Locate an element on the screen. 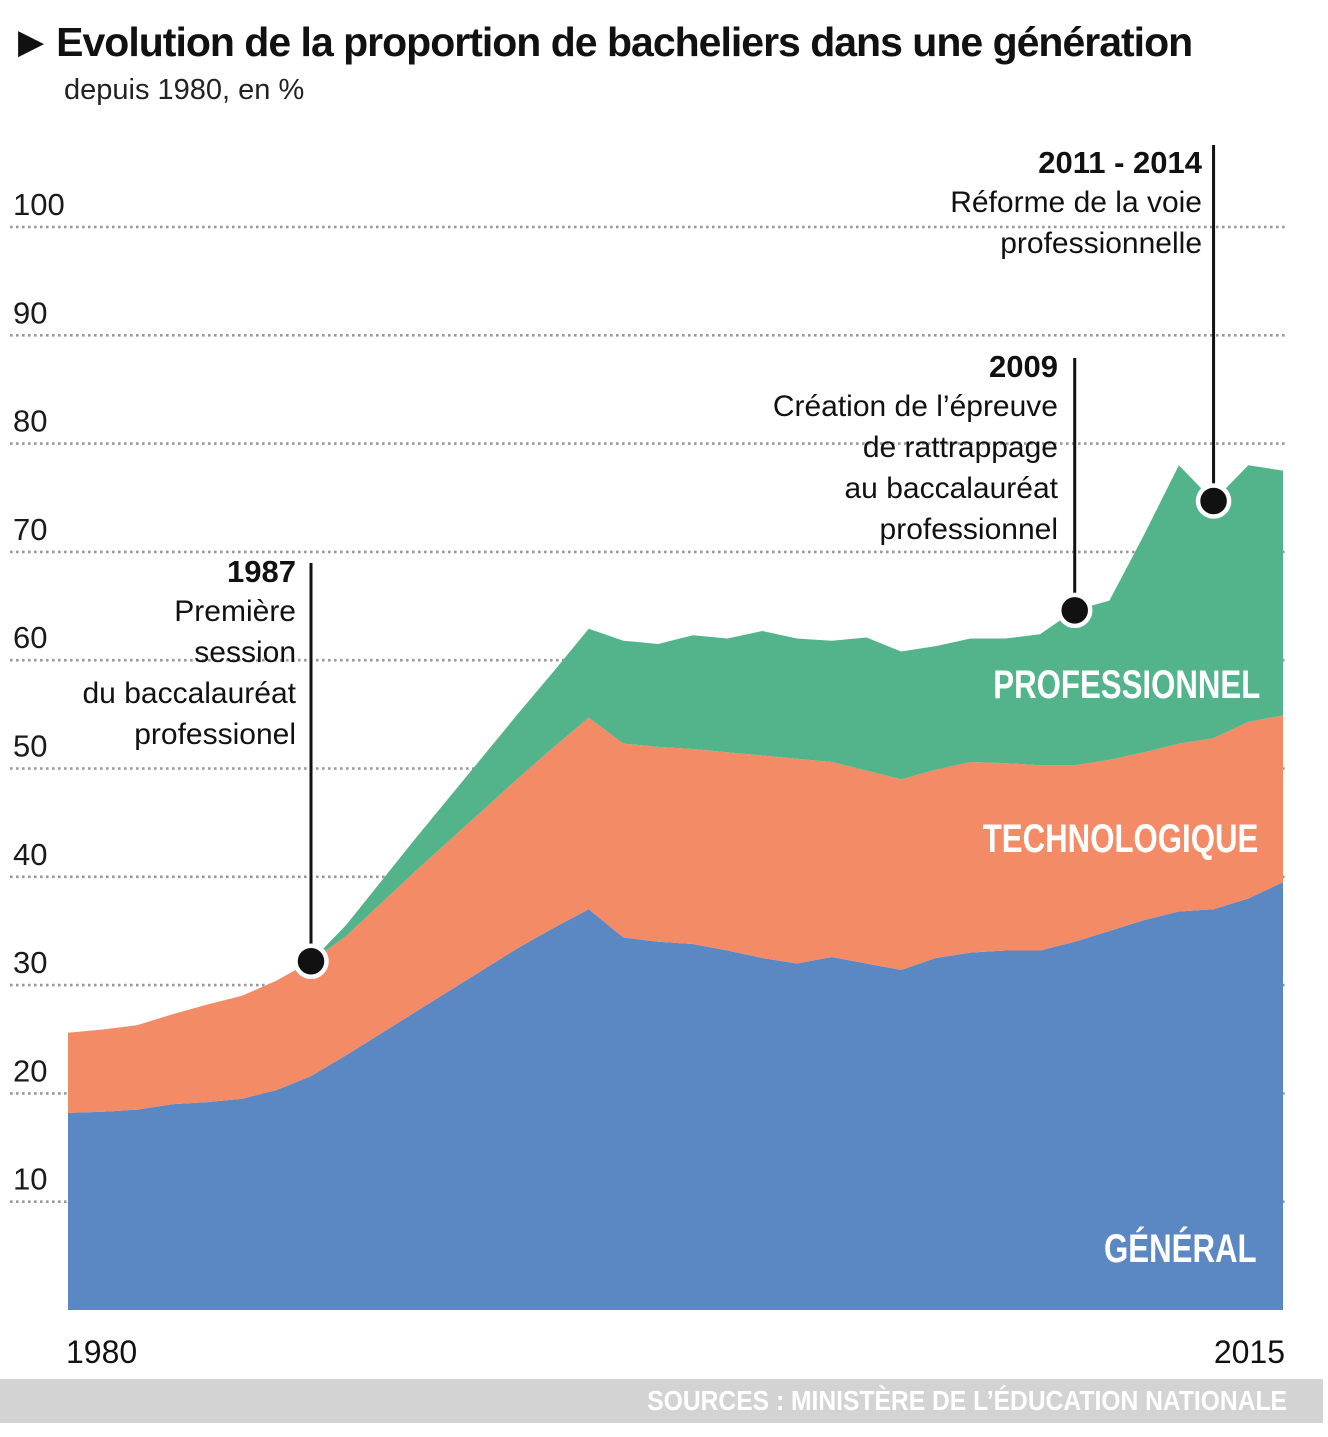 The height and width of the screenshot is (1437, 1328). annotation-text-line: Création de l’épreuve is located at coordinates (915, 406).